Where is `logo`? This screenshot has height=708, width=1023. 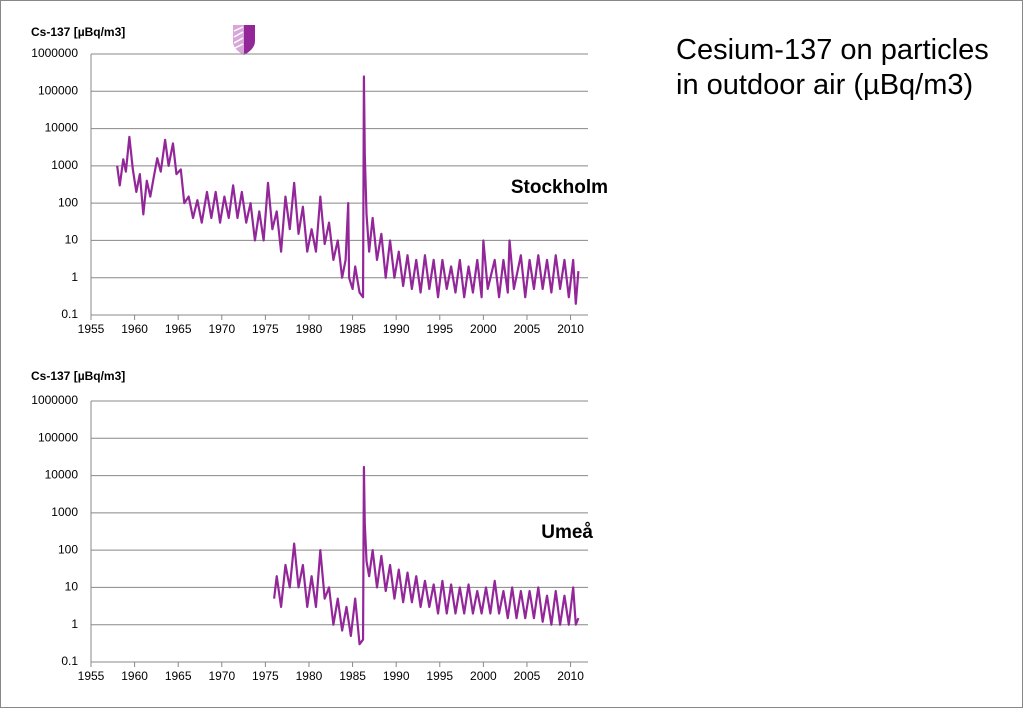
logo is located at coordinates (244, 40).